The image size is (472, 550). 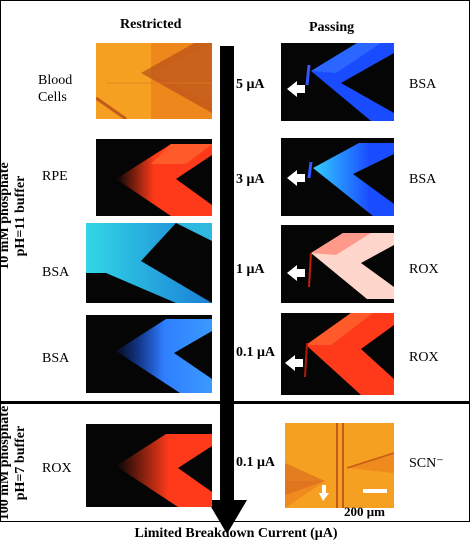 What do you see at coordinates (55, 176) in the screenshot?
I see `row2-left-label: RPE` at bounding box center [55, 176].